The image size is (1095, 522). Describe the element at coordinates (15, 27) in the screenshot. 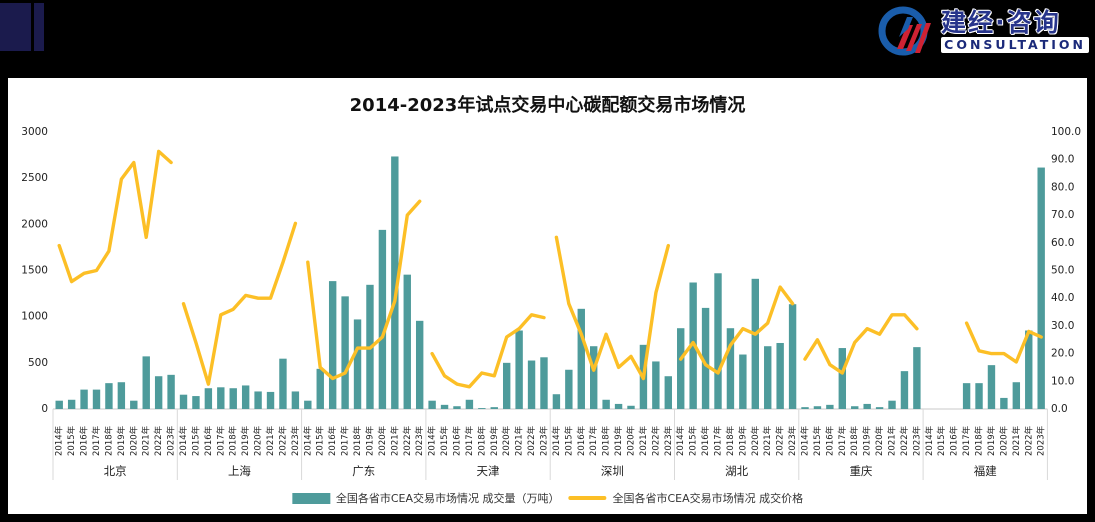

I see `decor-rectangle-large` at that location.